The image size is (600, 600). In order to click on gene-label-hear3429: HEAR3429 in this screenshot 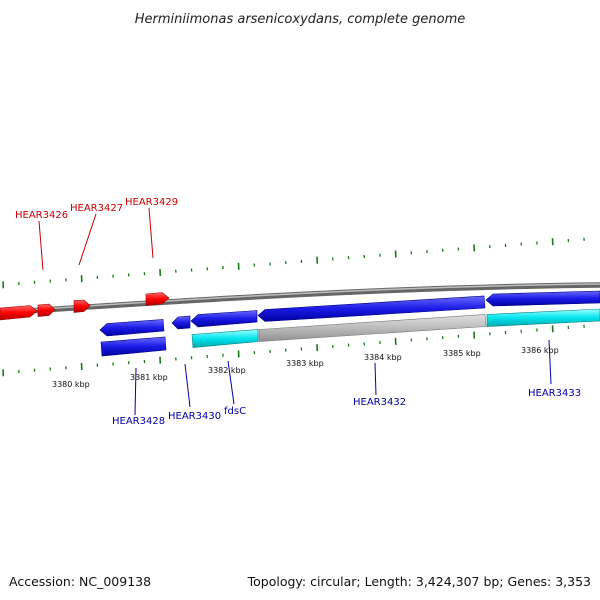, I will do `click(151, 202)`.